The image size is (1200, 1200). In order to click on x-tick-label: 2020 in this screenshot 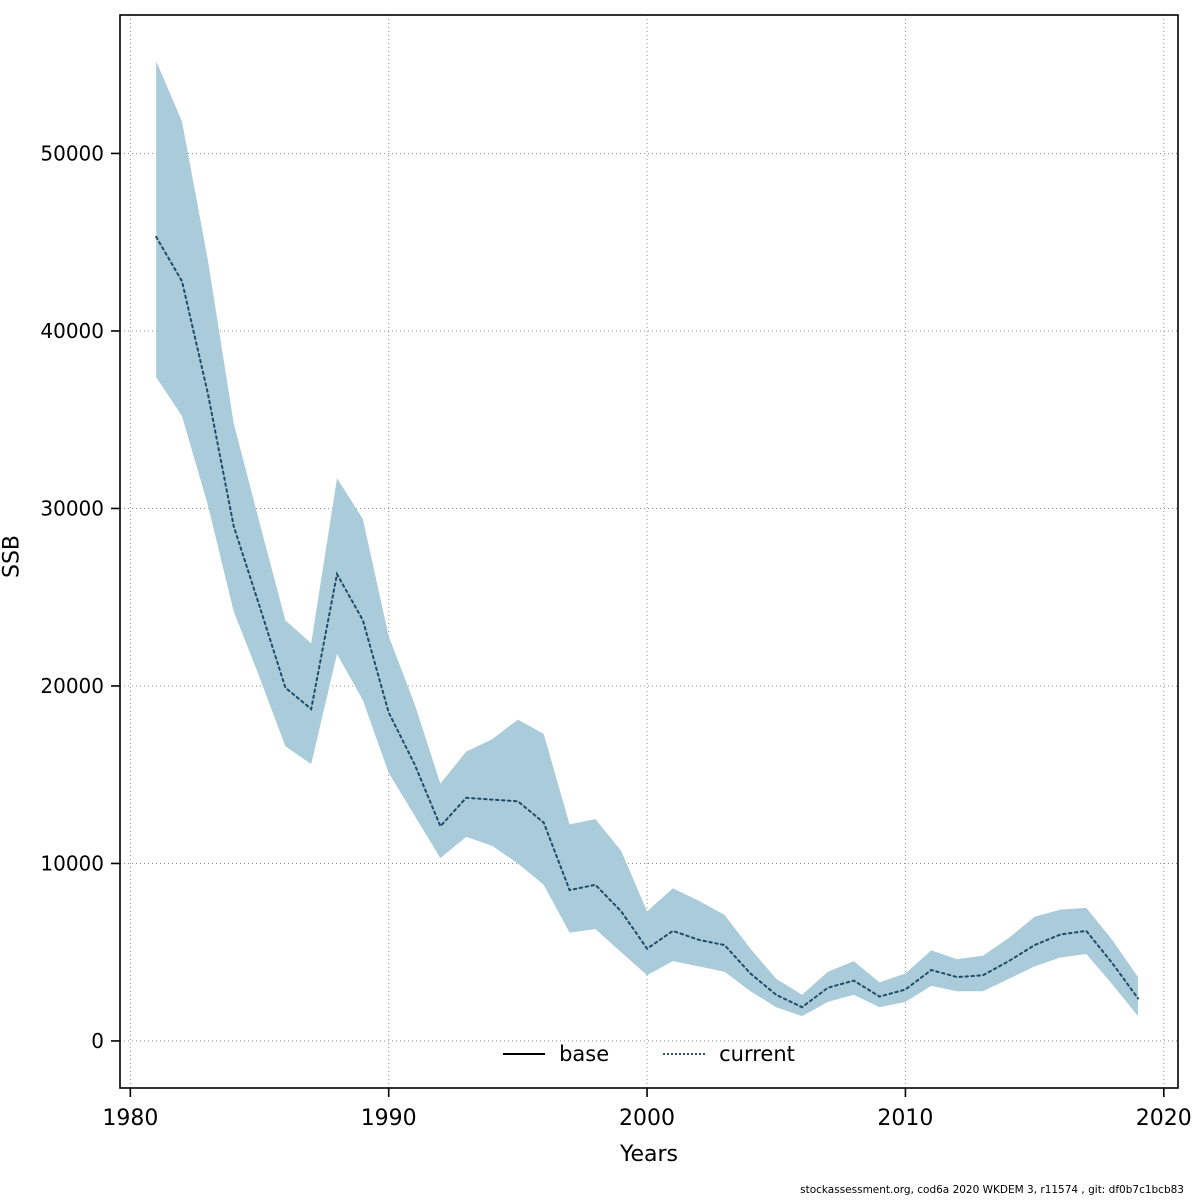, I will do `click(1164, 1118)`.